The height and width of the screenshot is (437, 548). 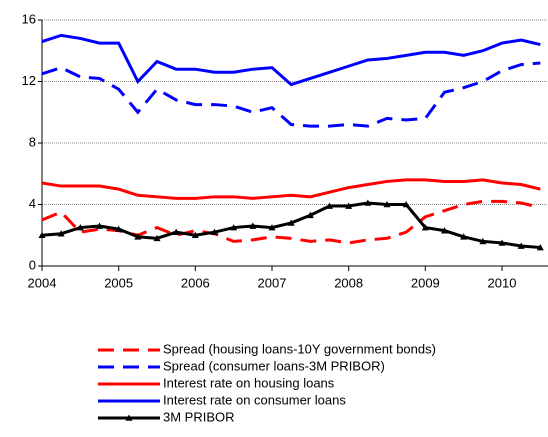 I want to click on legend-label: 3M PRIBOR, so click(x=199, y=416).